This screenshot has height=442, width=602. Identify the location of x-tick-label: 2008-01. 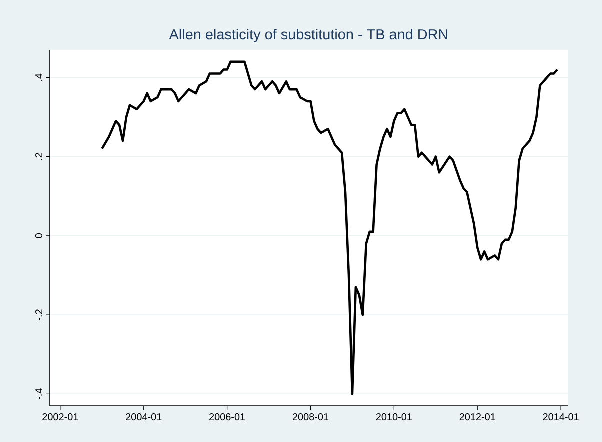
(310, 417).